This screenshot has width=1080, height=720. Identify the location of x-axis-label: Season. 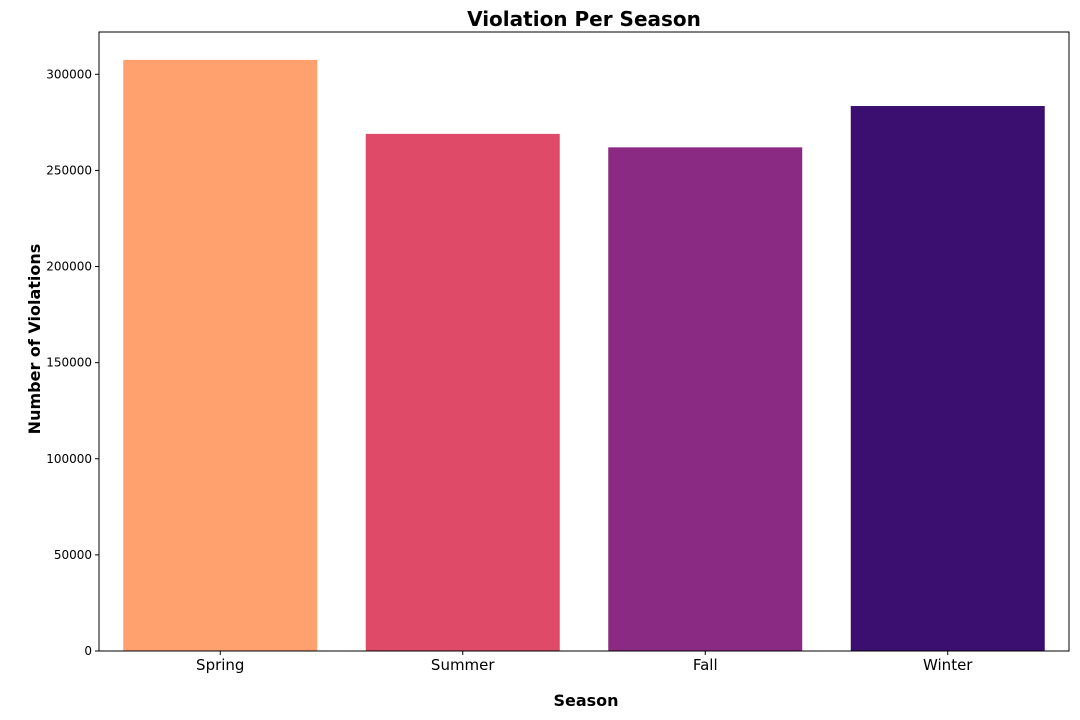
(585, 700).